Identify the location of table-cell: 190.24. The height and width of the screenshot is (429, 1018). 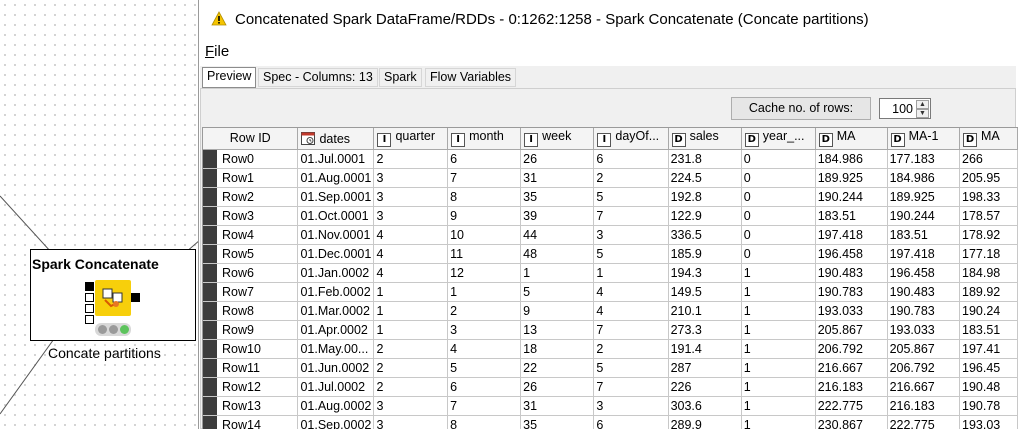
(988, 311).